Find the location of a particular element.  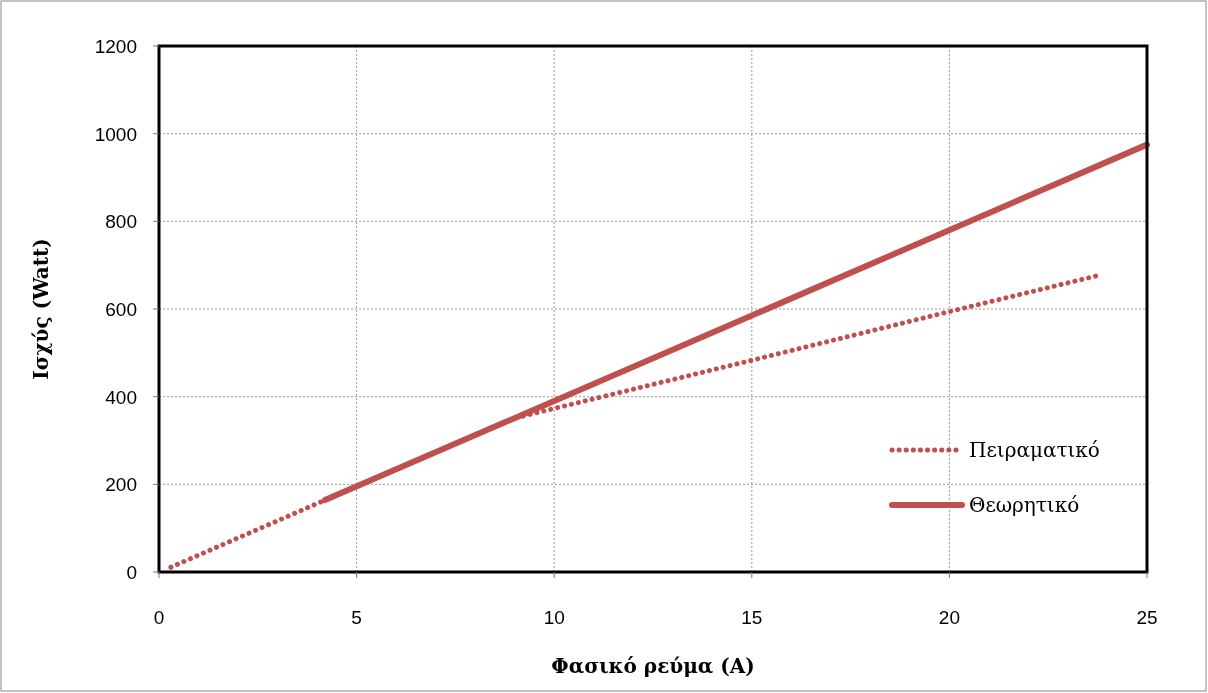

x-tick-label: 20 is located at coordinates (949, 617).